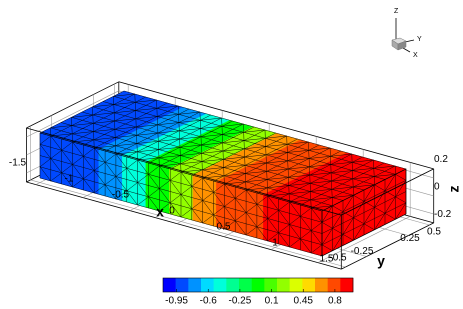 The height and width of the screenshot is (309, 463). I want to click on x-tick-label: 1, so click(275, 243).